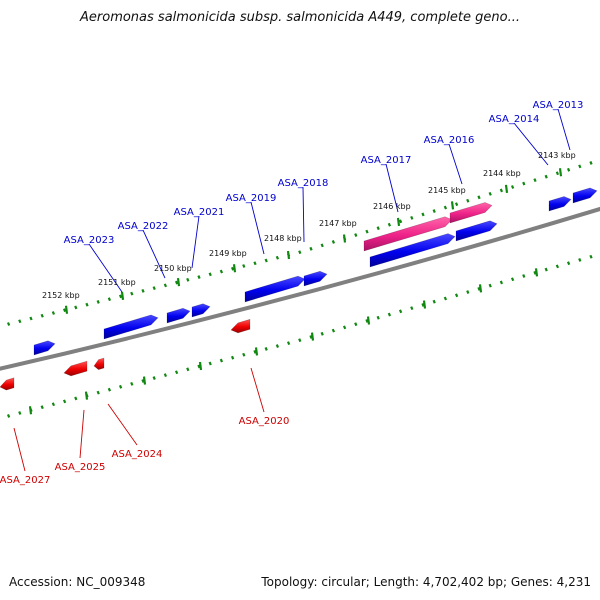 This screenshot has height=600, width=600. I want to click on accession-text: Accession: NC_009348, so click(77, 582).